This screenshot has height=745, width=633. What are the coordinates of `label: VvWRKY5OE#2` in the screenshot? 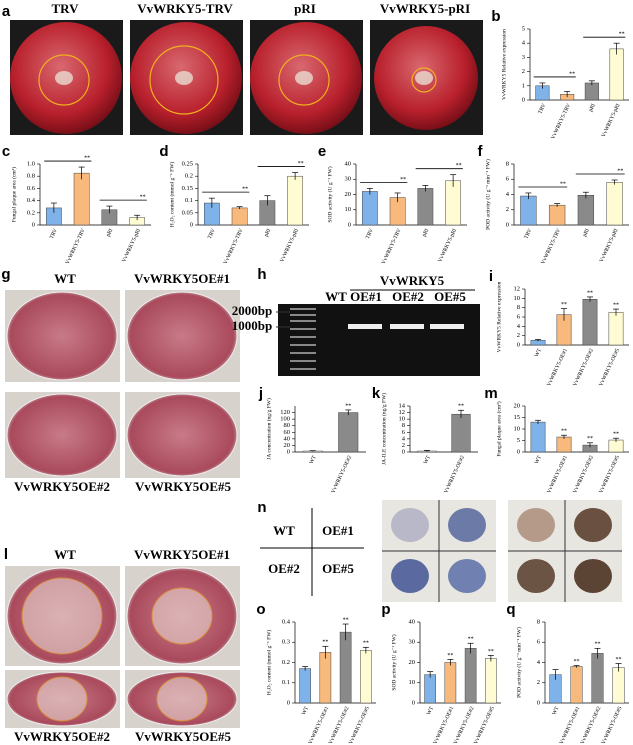 It's located at (62, 736).